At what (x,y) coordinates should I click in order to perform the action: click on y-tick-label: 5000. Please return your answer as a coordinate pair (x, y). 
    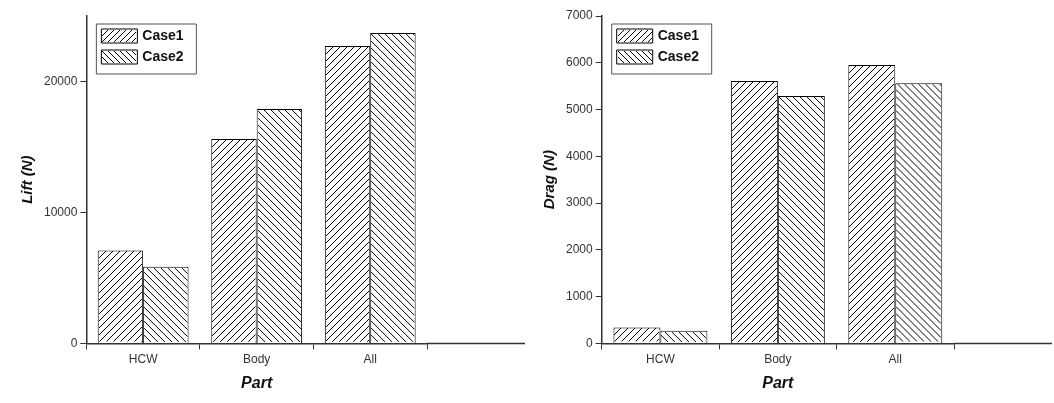
    Looking at the image, I should click on (579, 108).